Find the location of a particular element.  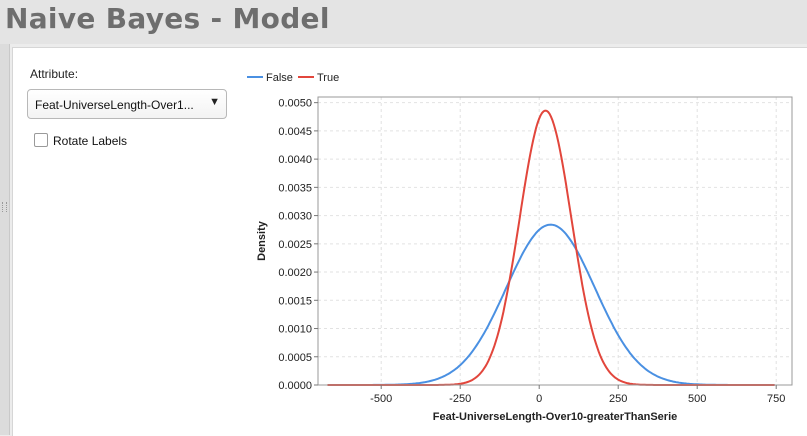

x-tick-label: -500 is located at coordinates (381, 399).